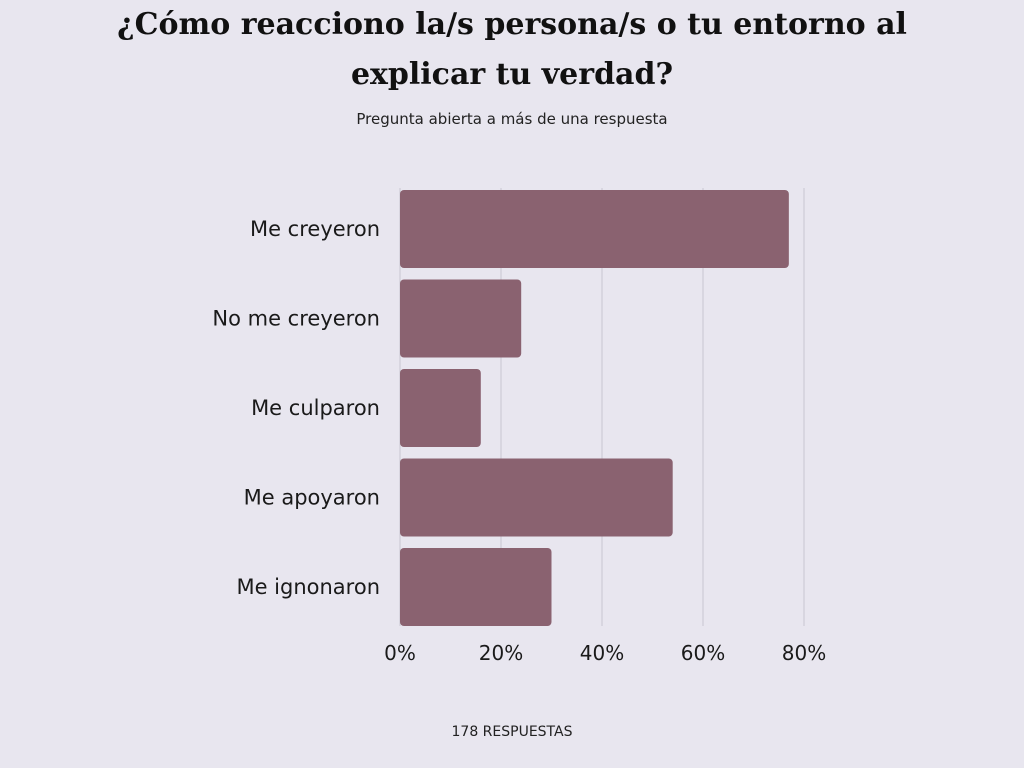 This screenshot has width=1024, height=768. I want to click on chart-subtitle: Pregunta abierta a más de una respuesta, so click(512, 119).